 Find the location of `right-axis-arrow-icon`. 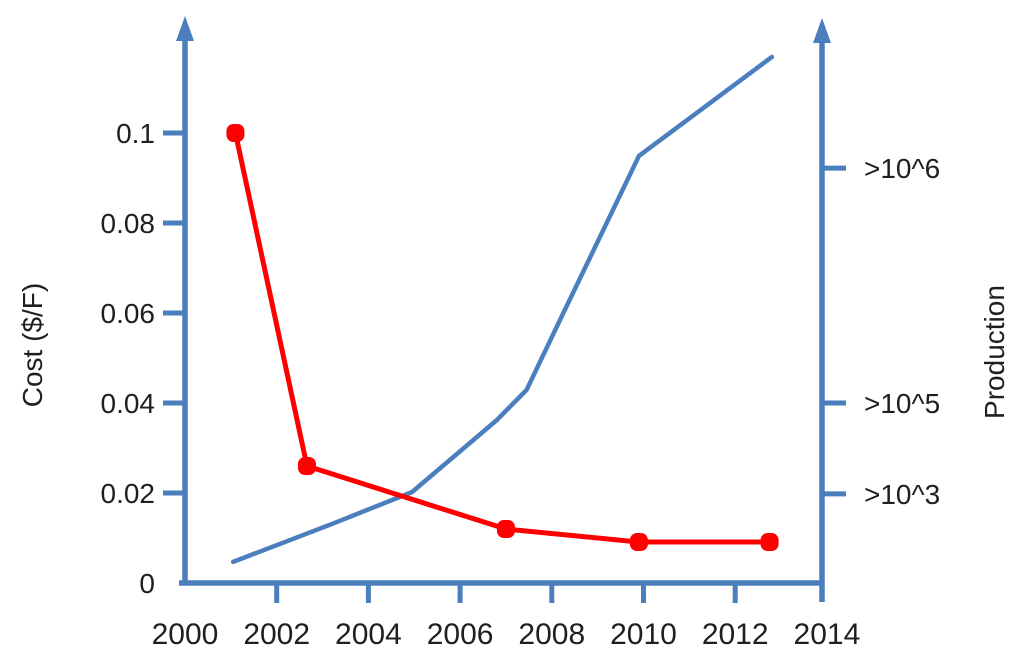

right-axis-arrow-icon is located at coordinates (822, 30).